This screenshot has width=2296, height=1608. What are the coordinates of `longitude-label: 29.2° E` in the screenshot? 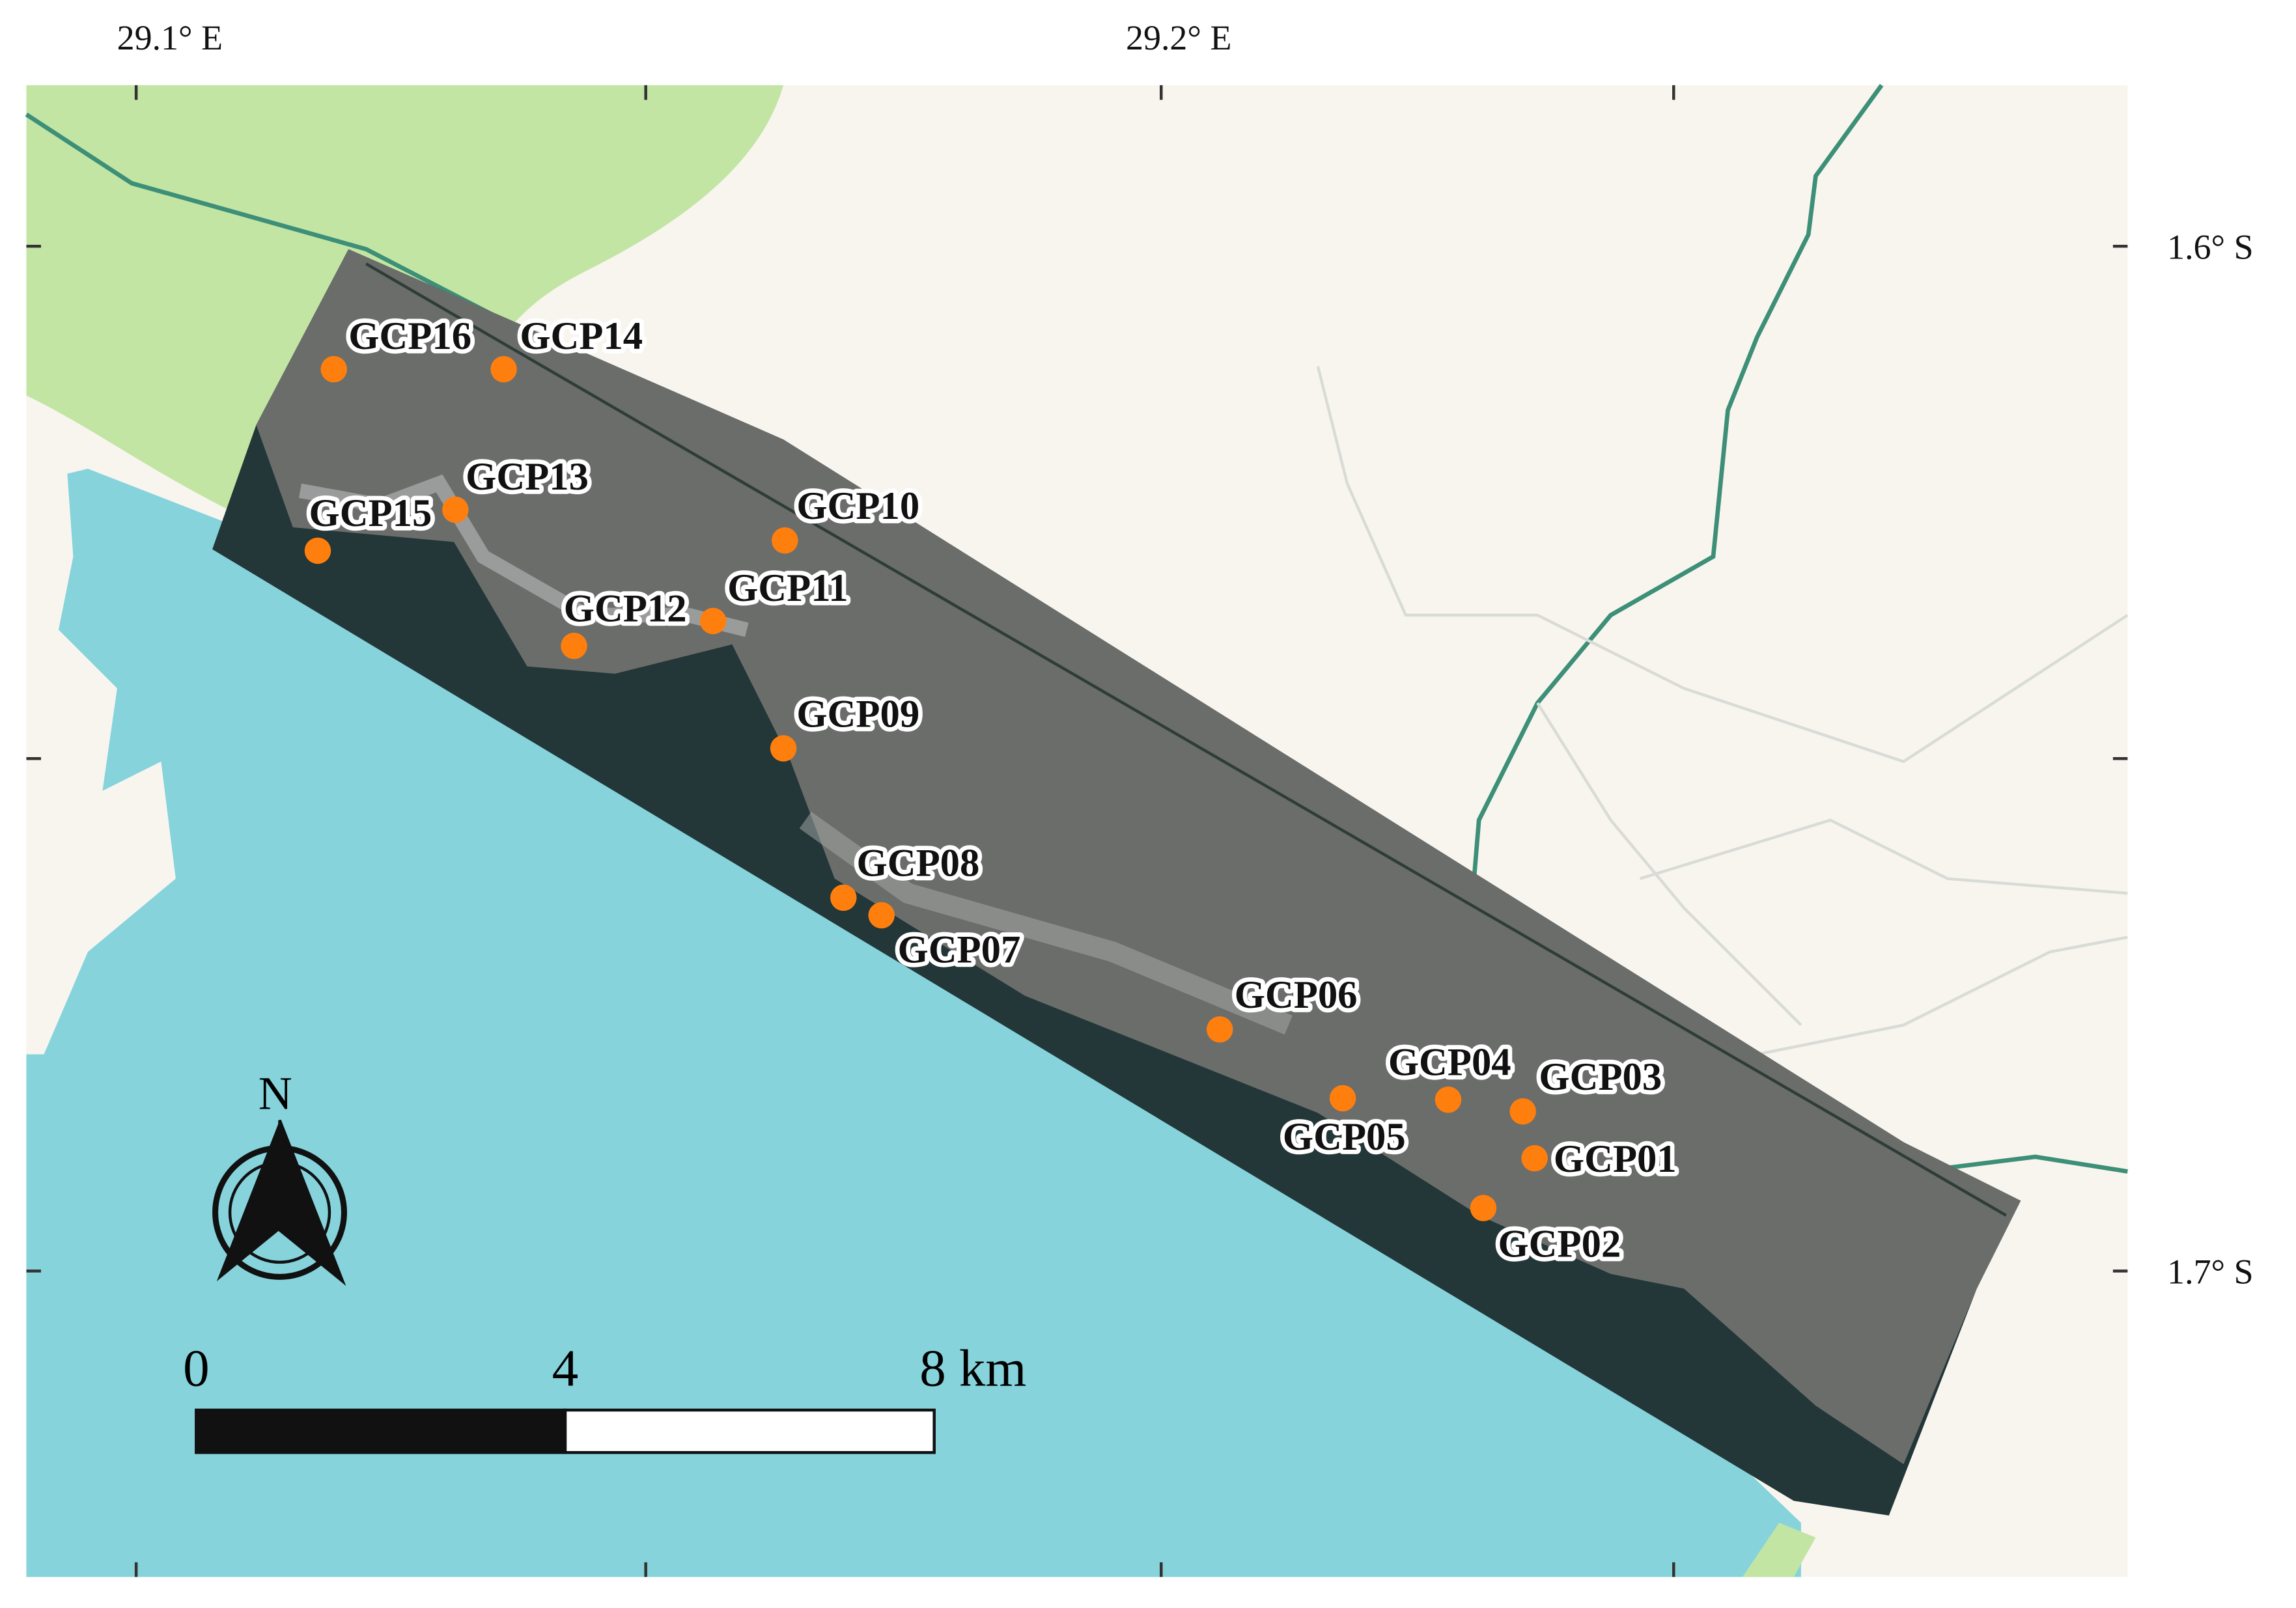 It's located at (1179, 37).